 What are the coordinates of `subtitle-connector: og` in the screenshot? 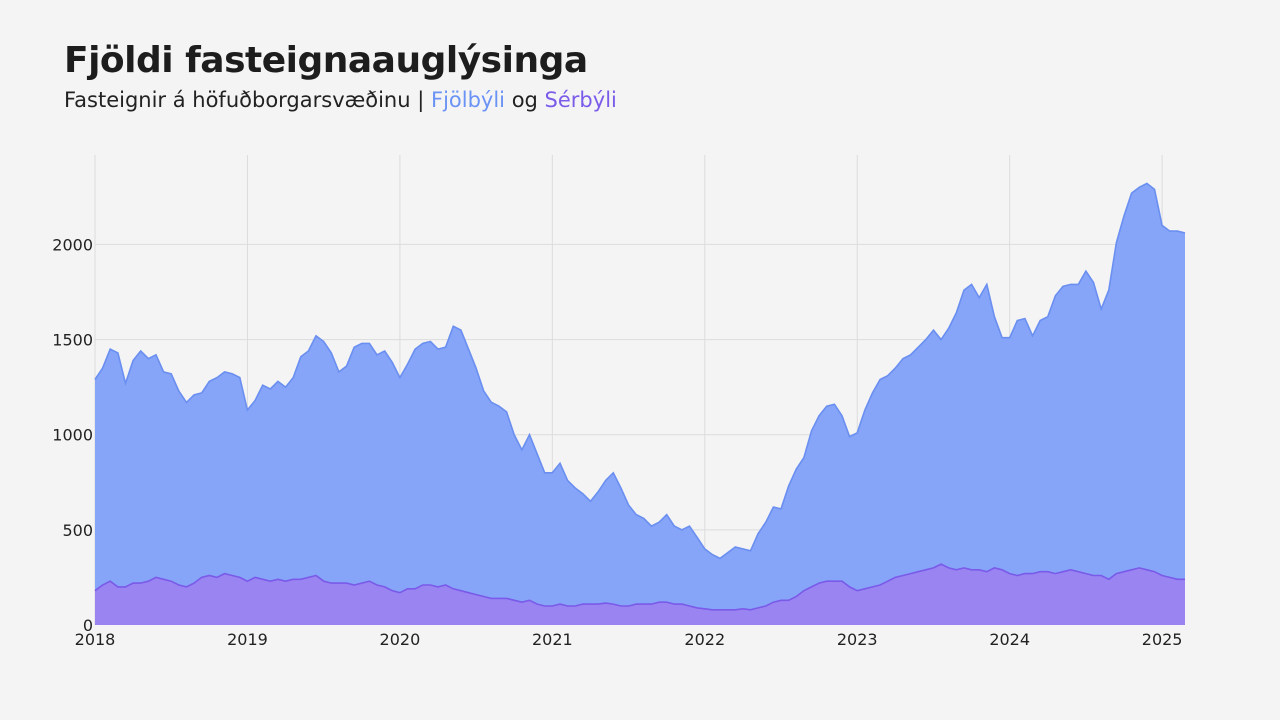 It's located at (525, 100).